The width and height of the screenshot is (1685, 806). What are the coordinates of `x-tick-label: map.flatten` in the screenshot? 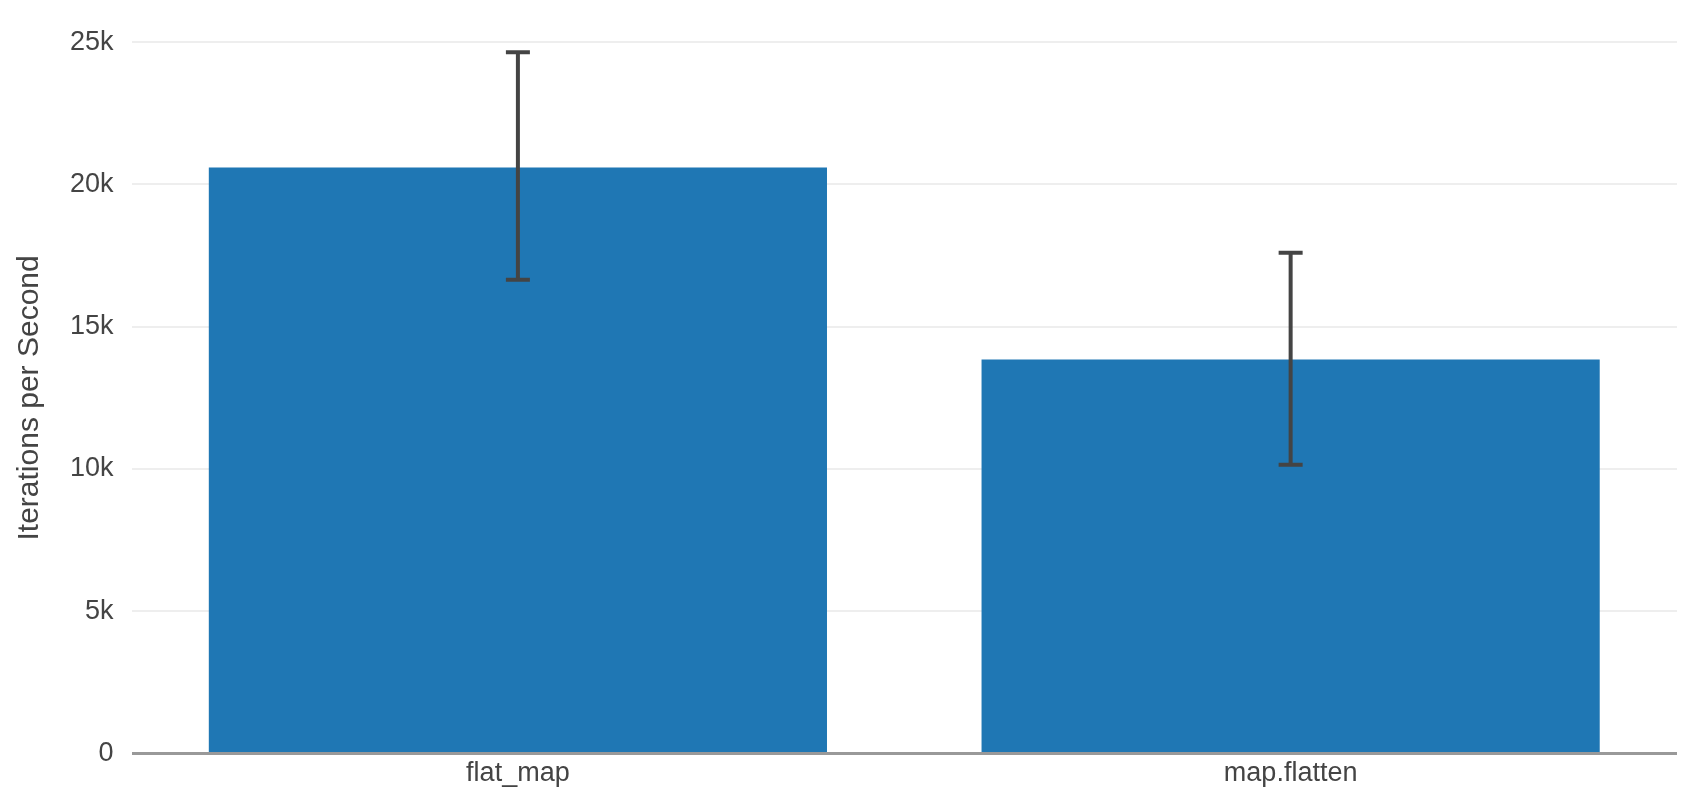 It's located at (1290, 772).